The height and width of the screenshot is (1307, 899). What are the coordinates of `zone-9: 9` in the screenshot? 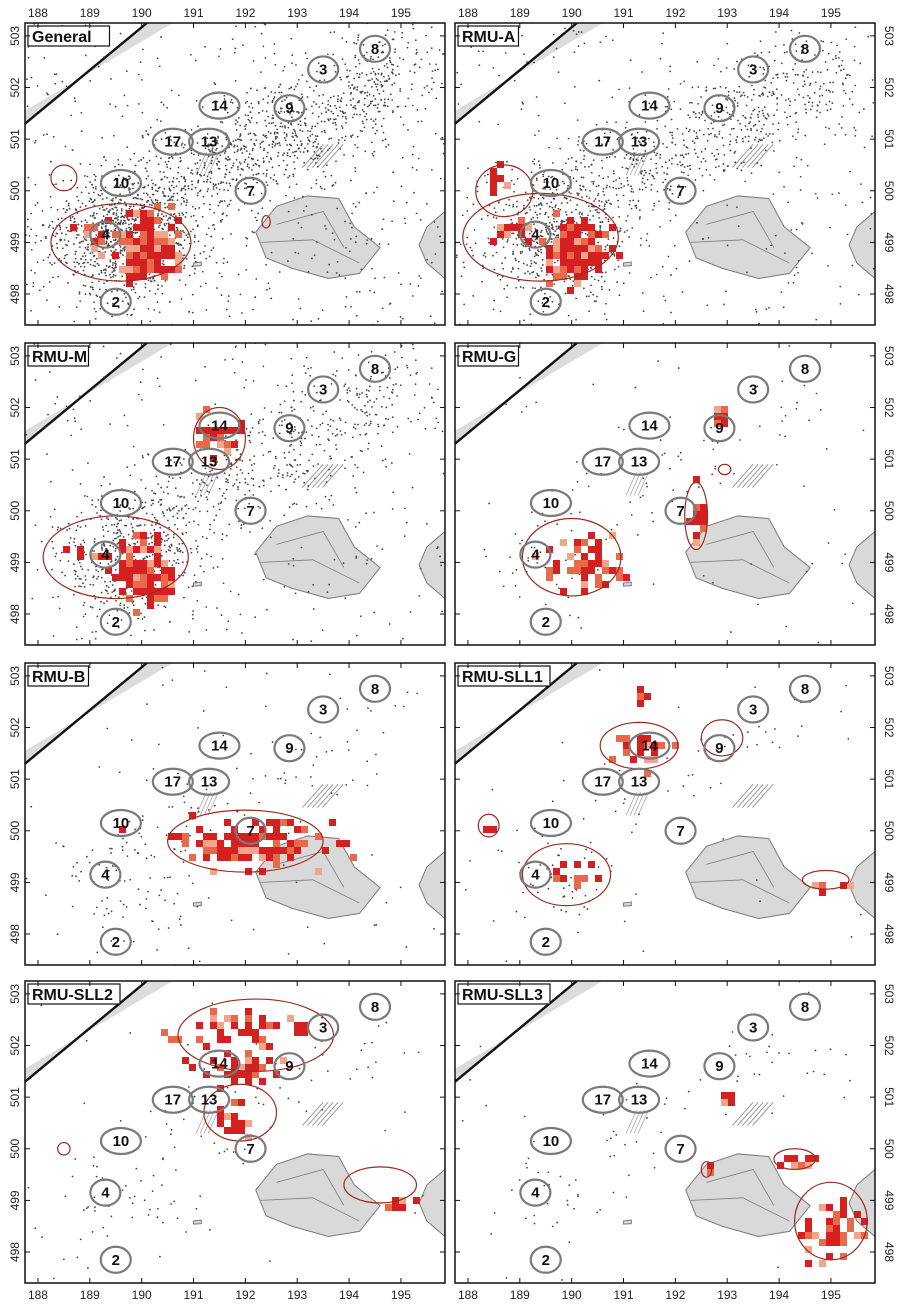 It's located at (289, 108).